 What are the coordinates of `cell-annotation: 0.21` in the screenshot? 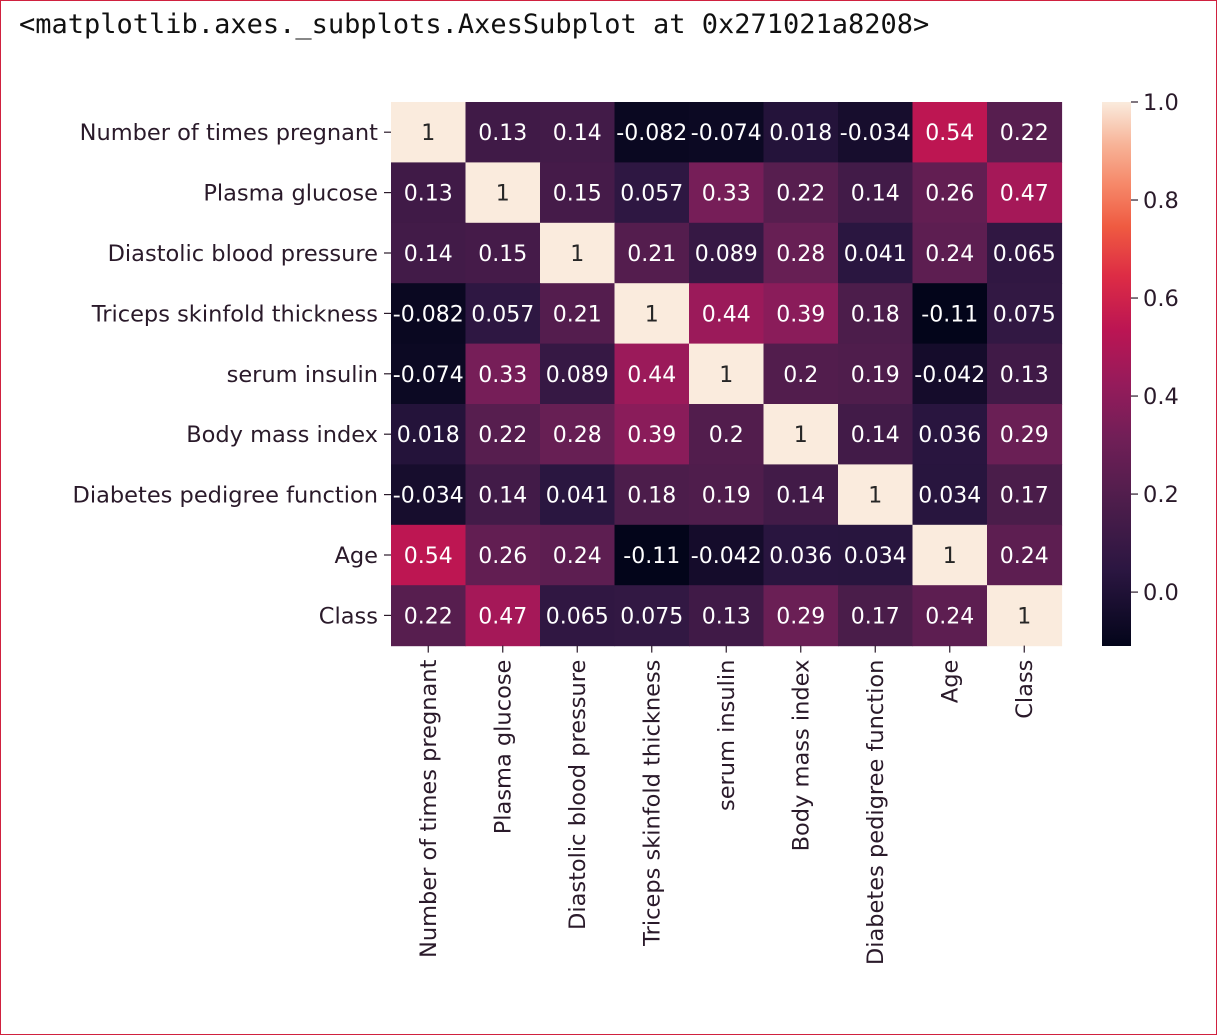 It's located at (577, 314).